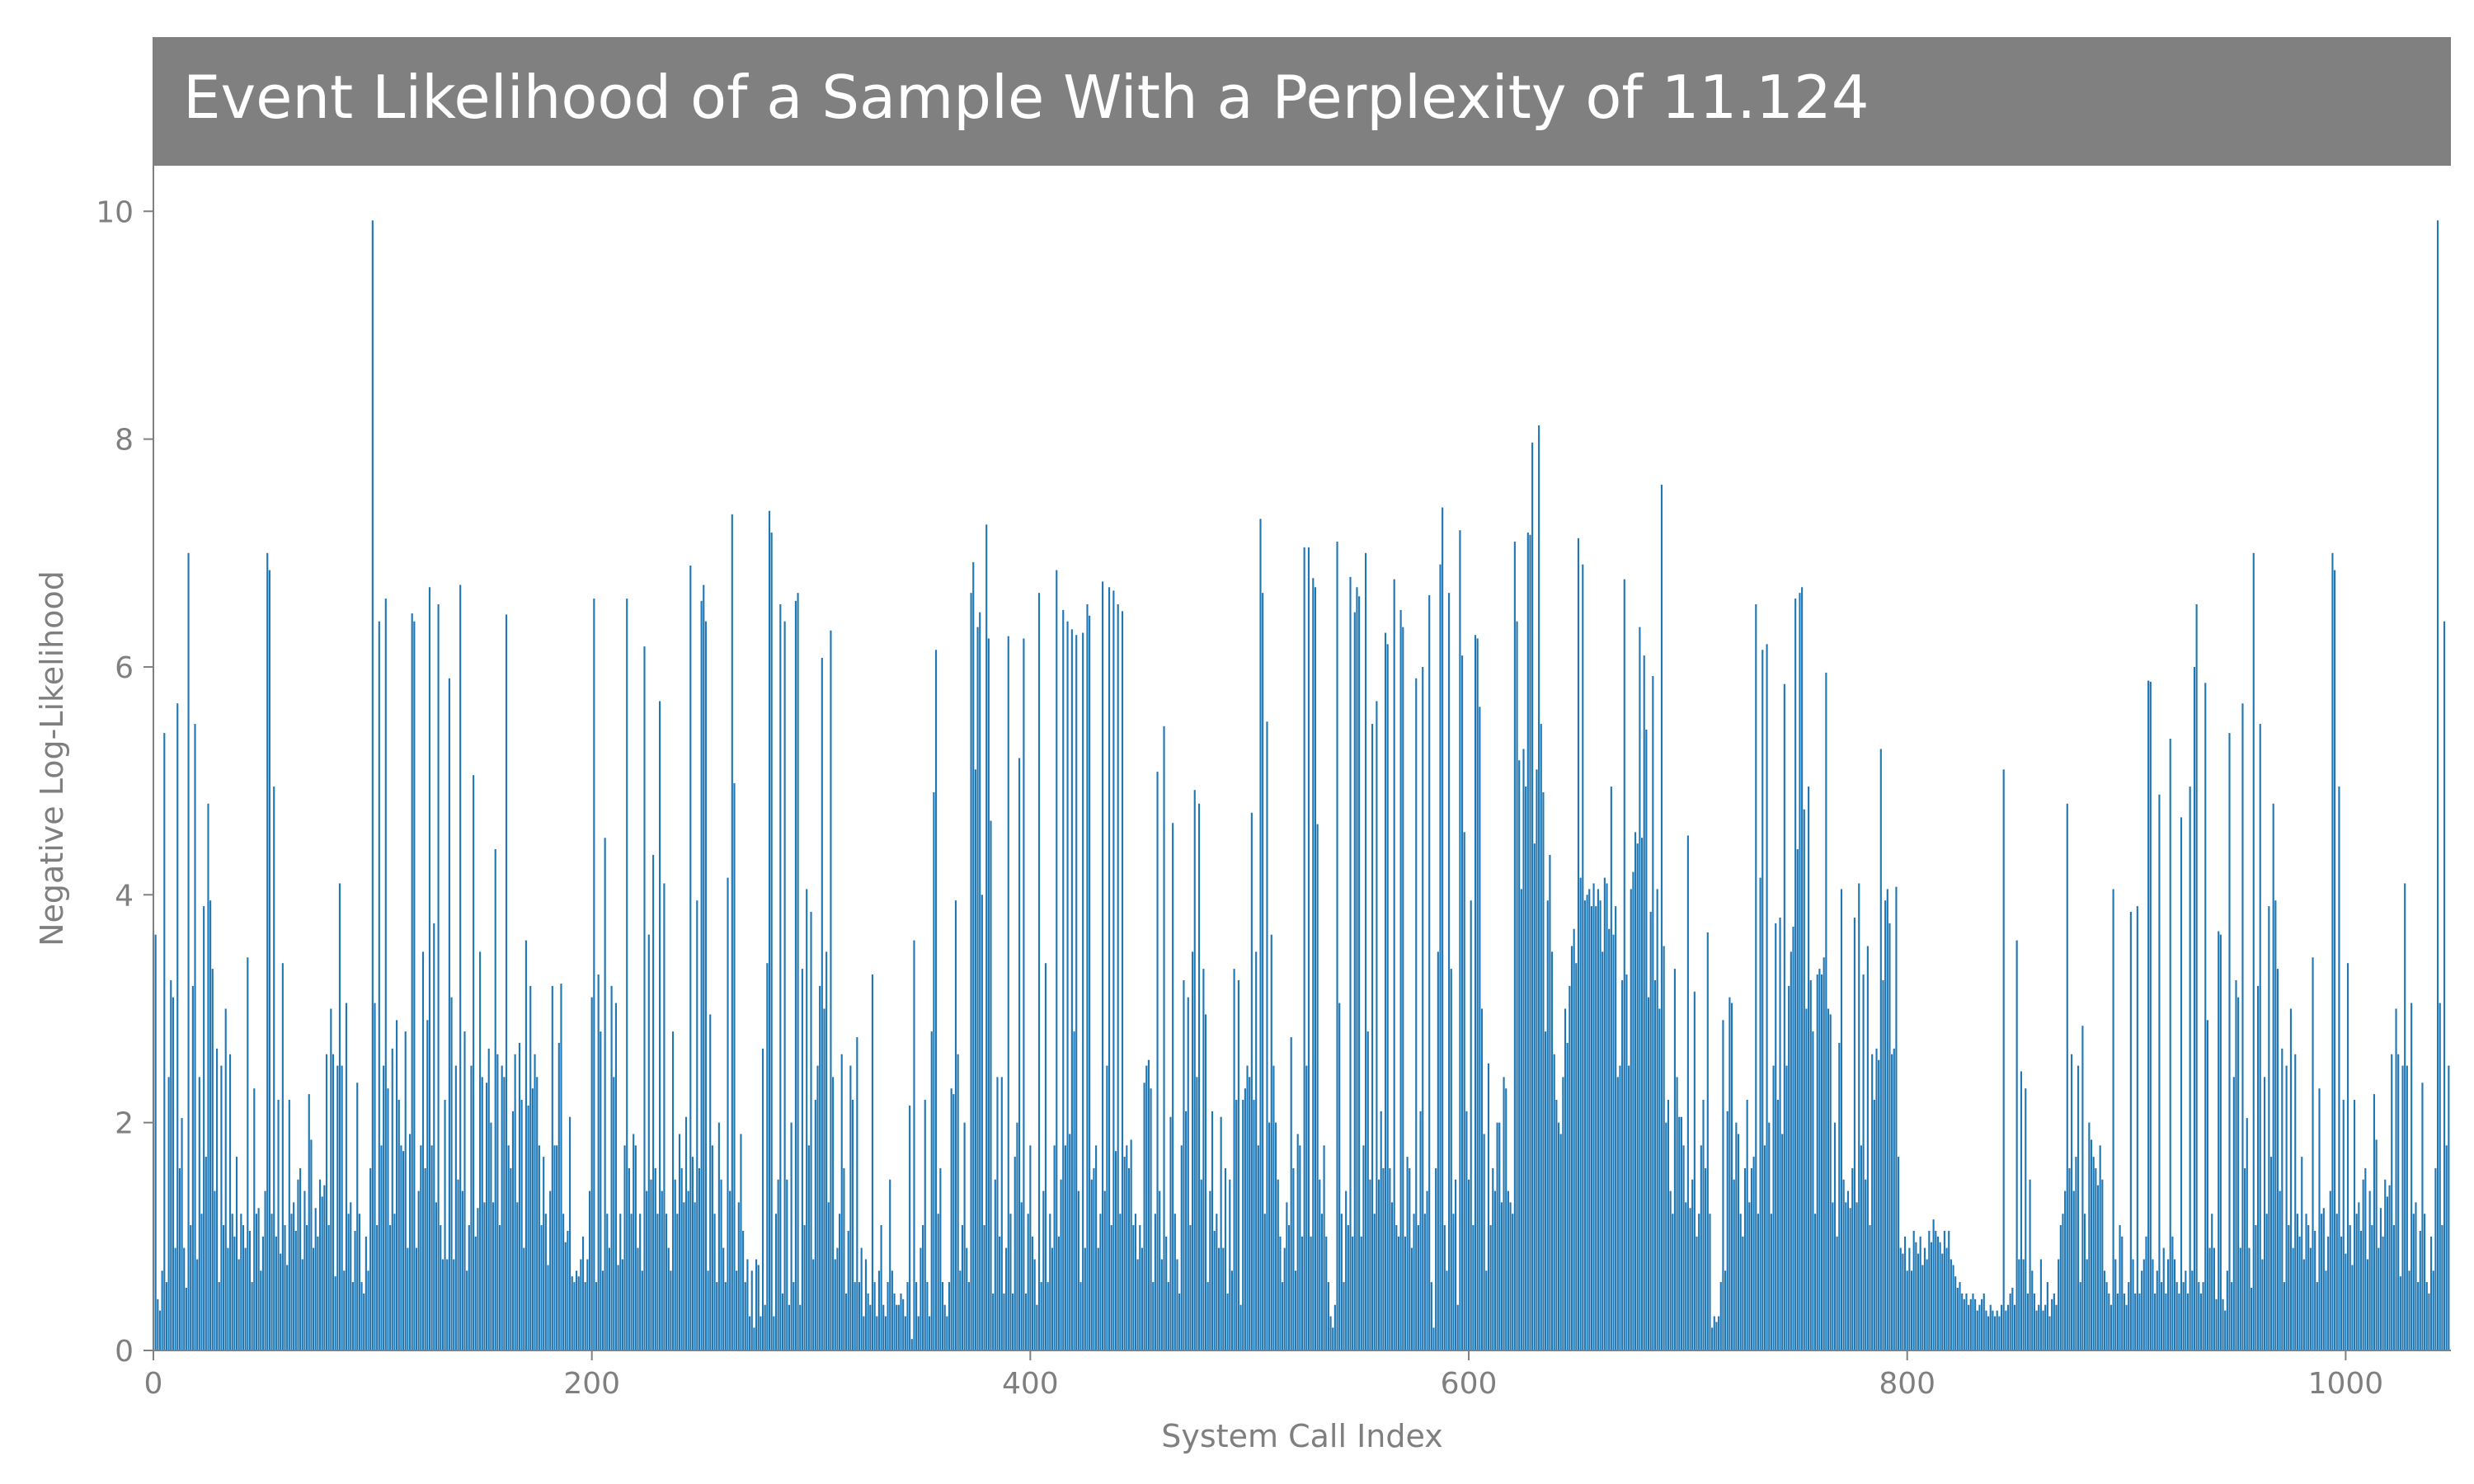  Describe the element at coordinates (124, 782) in the screenshot. I see `y-ticks: 0 2 4 6 8 10` at that location.